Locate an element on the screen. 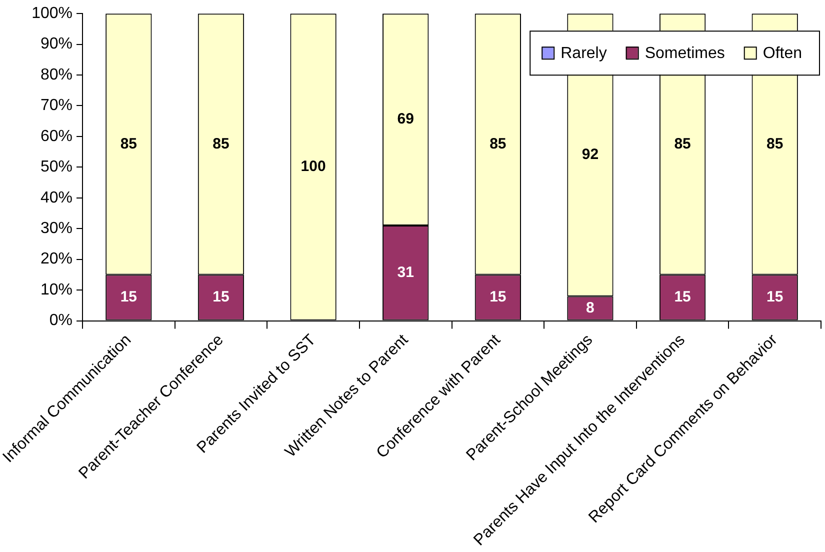  data-label: 69 is located at coordinates (405, 119).